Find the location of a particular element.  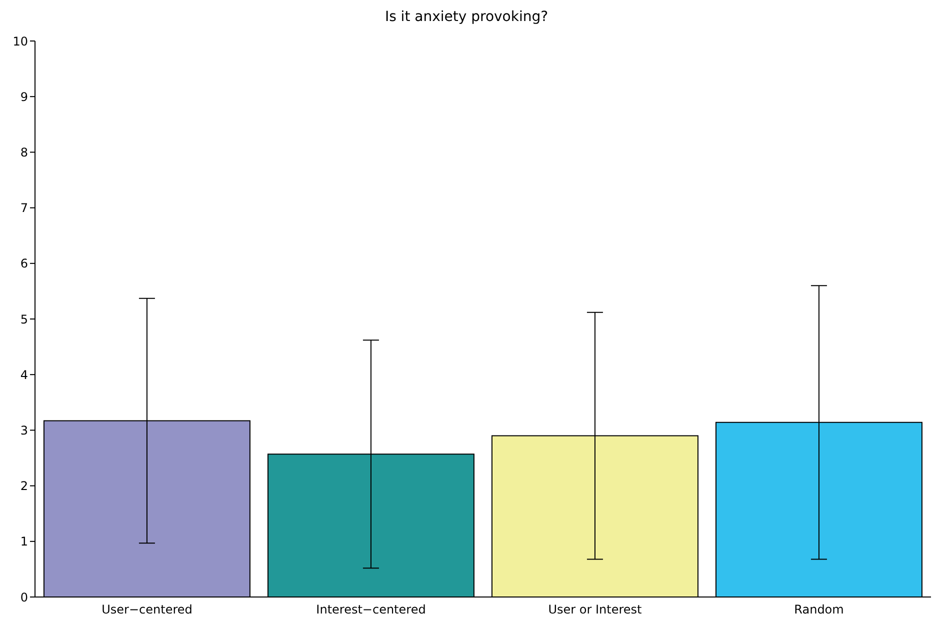

y-tick-label: 7 is located at coordinates (24, 208).